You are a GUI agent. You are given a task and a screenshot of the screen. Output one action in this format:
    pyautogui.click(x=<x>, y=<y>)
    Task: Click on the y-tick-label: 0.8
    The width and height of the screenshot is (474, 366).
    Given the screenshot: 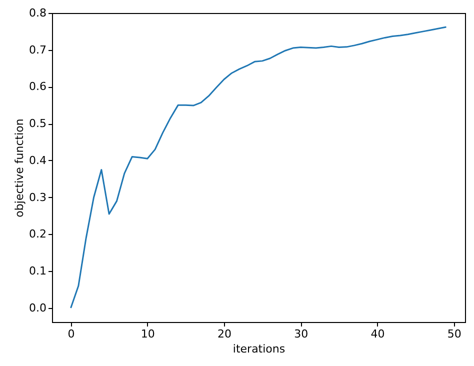 What is the action you would take?
    pyautogui.click(x=37, y=13)
    